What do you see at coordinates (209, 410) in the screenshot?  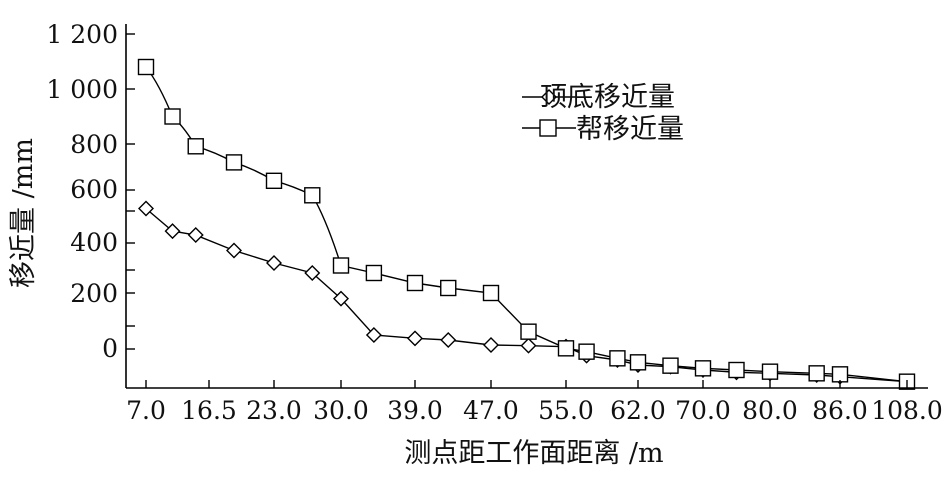 I see `x-tick-label: 16.5` at bounding box center [209, 410].